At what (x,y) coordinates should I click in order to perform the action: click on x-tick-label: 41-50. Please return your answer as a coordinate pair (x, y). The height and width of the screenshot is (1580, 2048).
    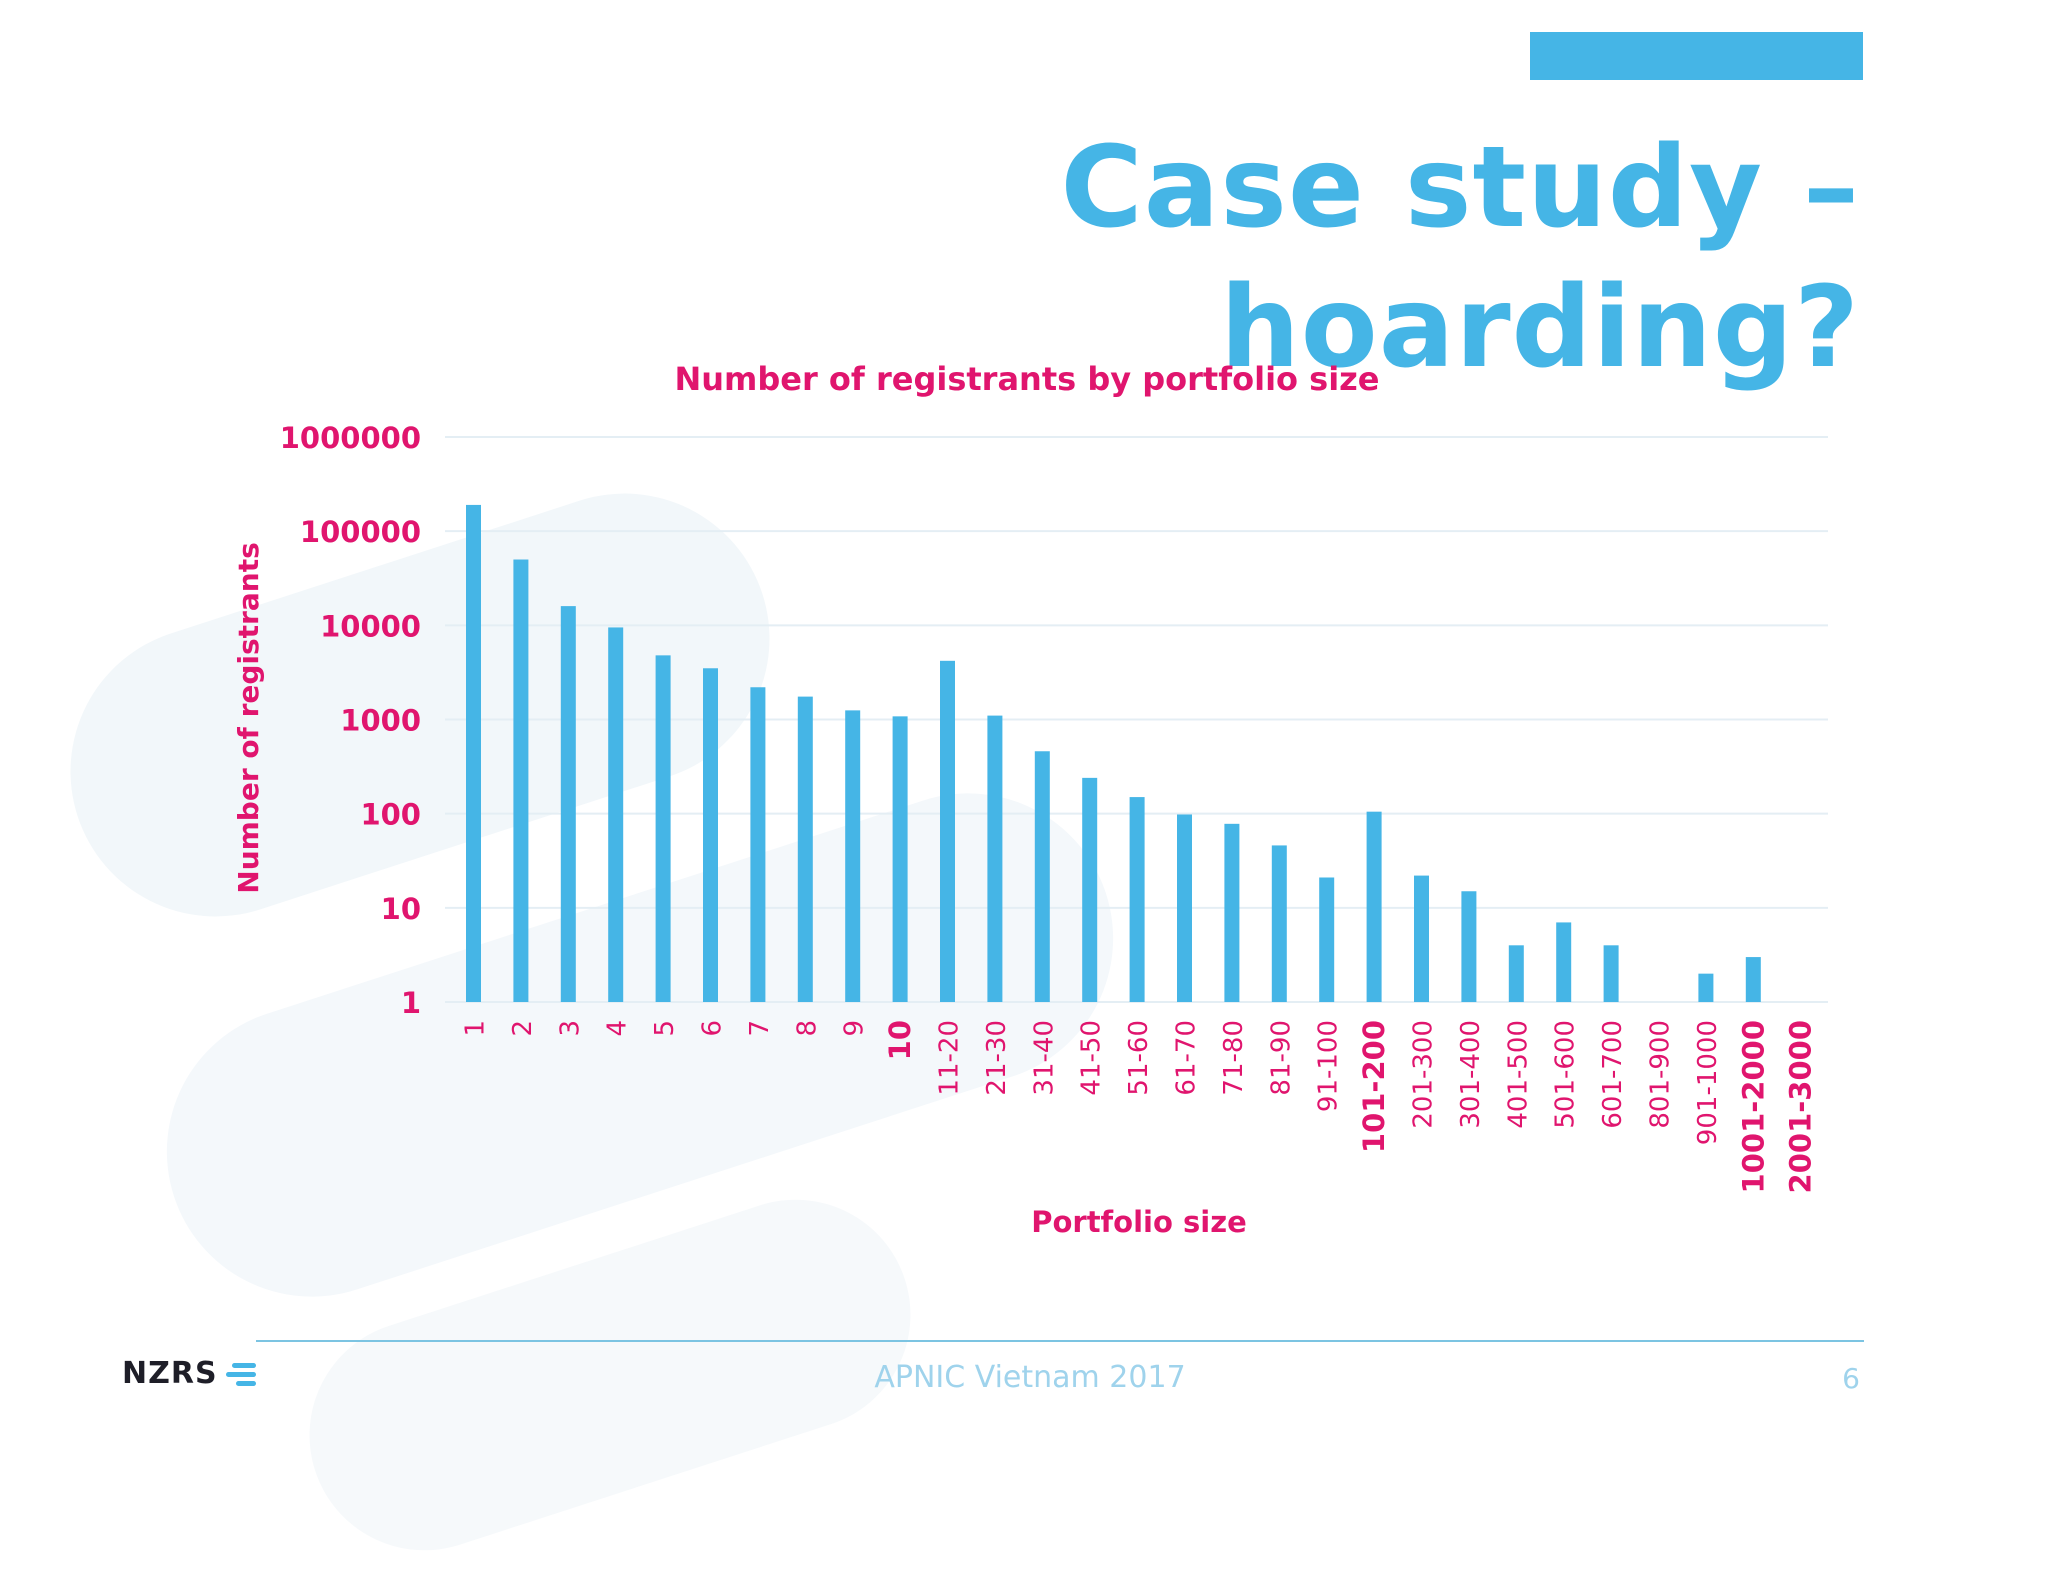
    Looking at the image, I should click on (1092, 1058).